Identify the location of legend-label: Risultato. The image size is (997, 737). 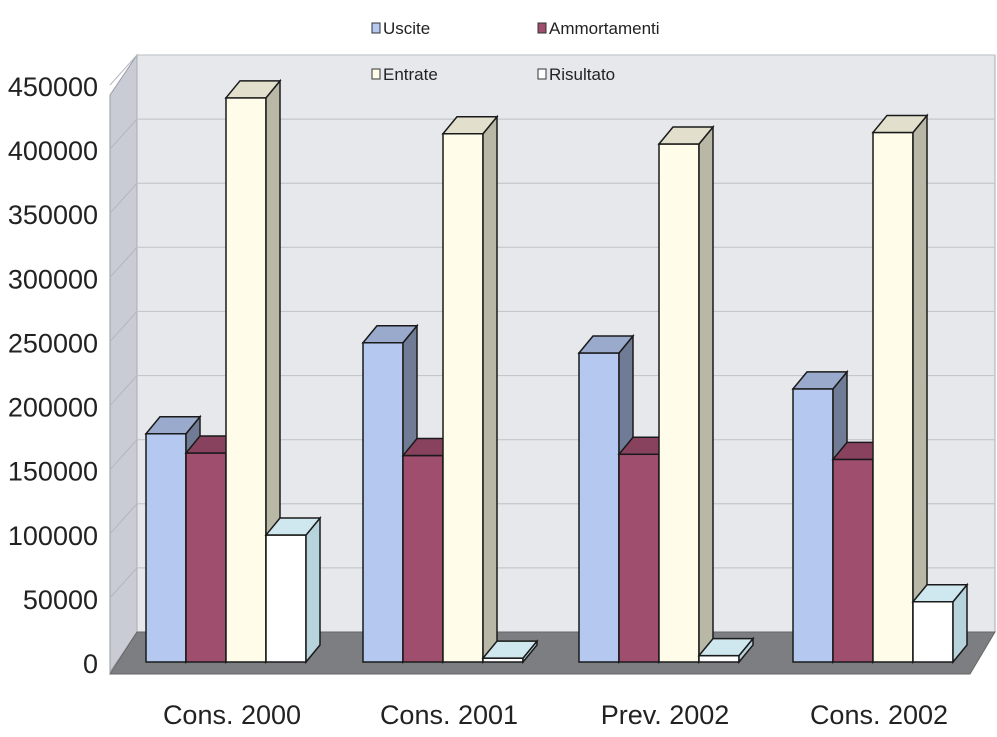
(582, 74).